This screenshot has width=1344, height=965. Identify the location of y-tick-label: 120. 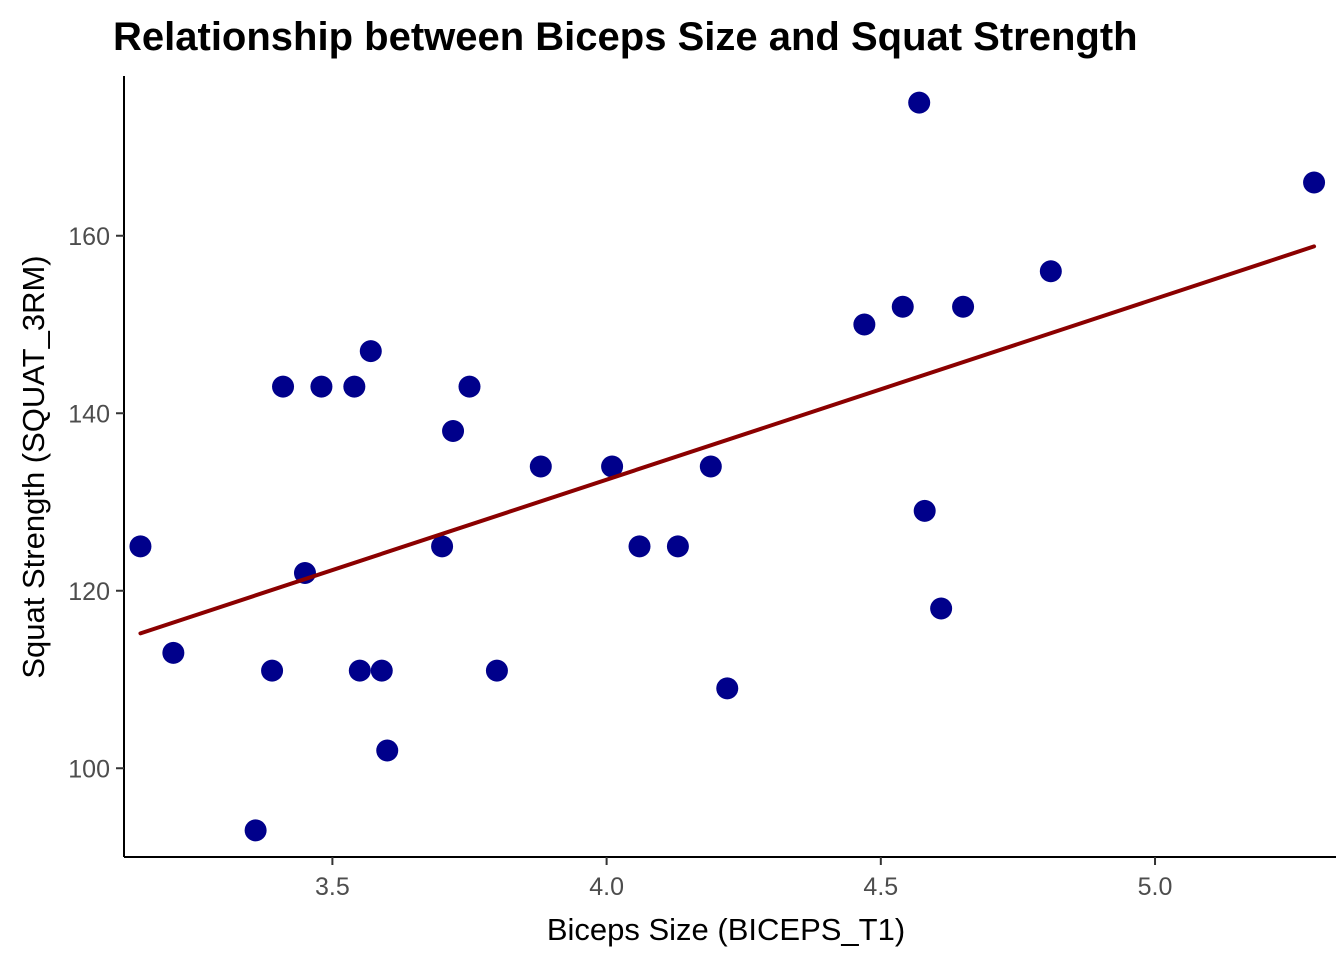
(89, 592).